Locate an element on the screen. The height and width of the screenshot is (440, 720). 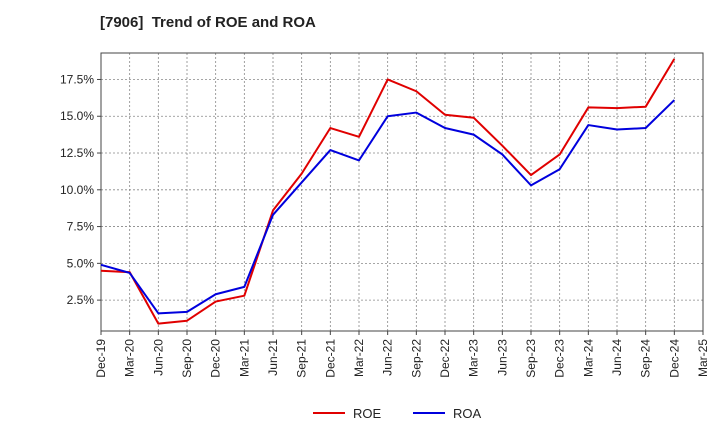
x-tick-label: Sep-22 is located at coordinates (416, 358).